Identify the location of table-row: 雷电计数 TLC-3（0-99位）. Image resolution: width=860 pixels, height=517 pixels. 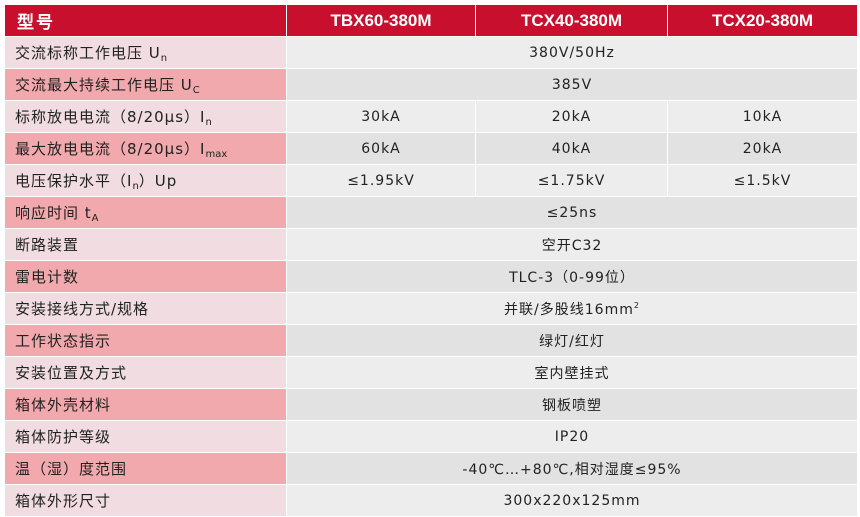
(431, 276).